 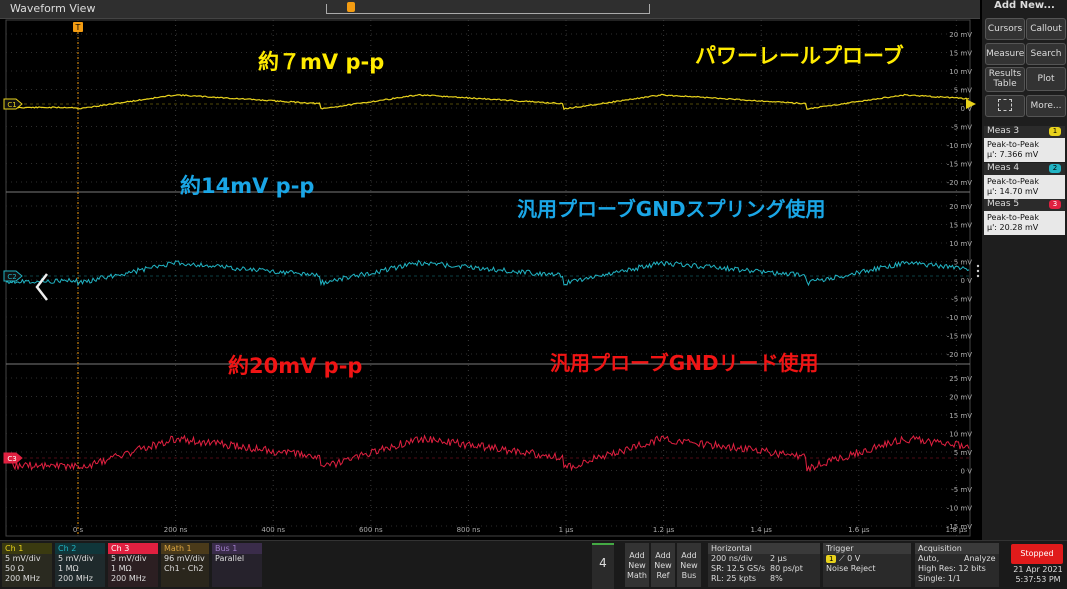 I want to click on add-new-ref-button: Add New Ref, so click(x=663, y=565).